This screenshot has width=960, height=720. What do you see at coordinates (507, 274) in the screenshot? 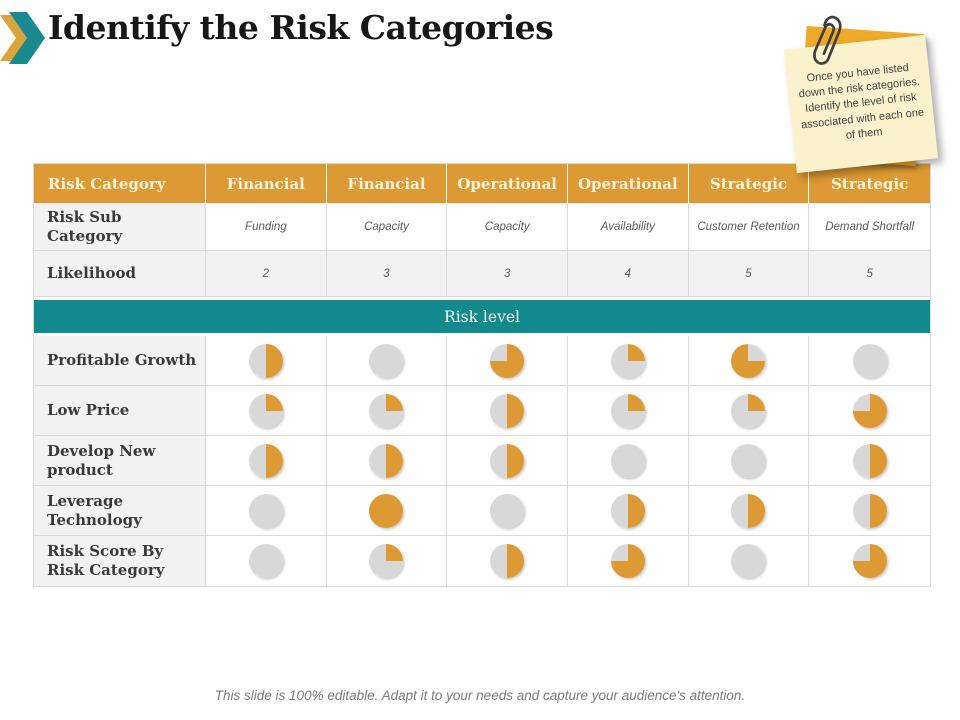
I see `likelihood-value-2: 3` at bounding box center [507, 274].